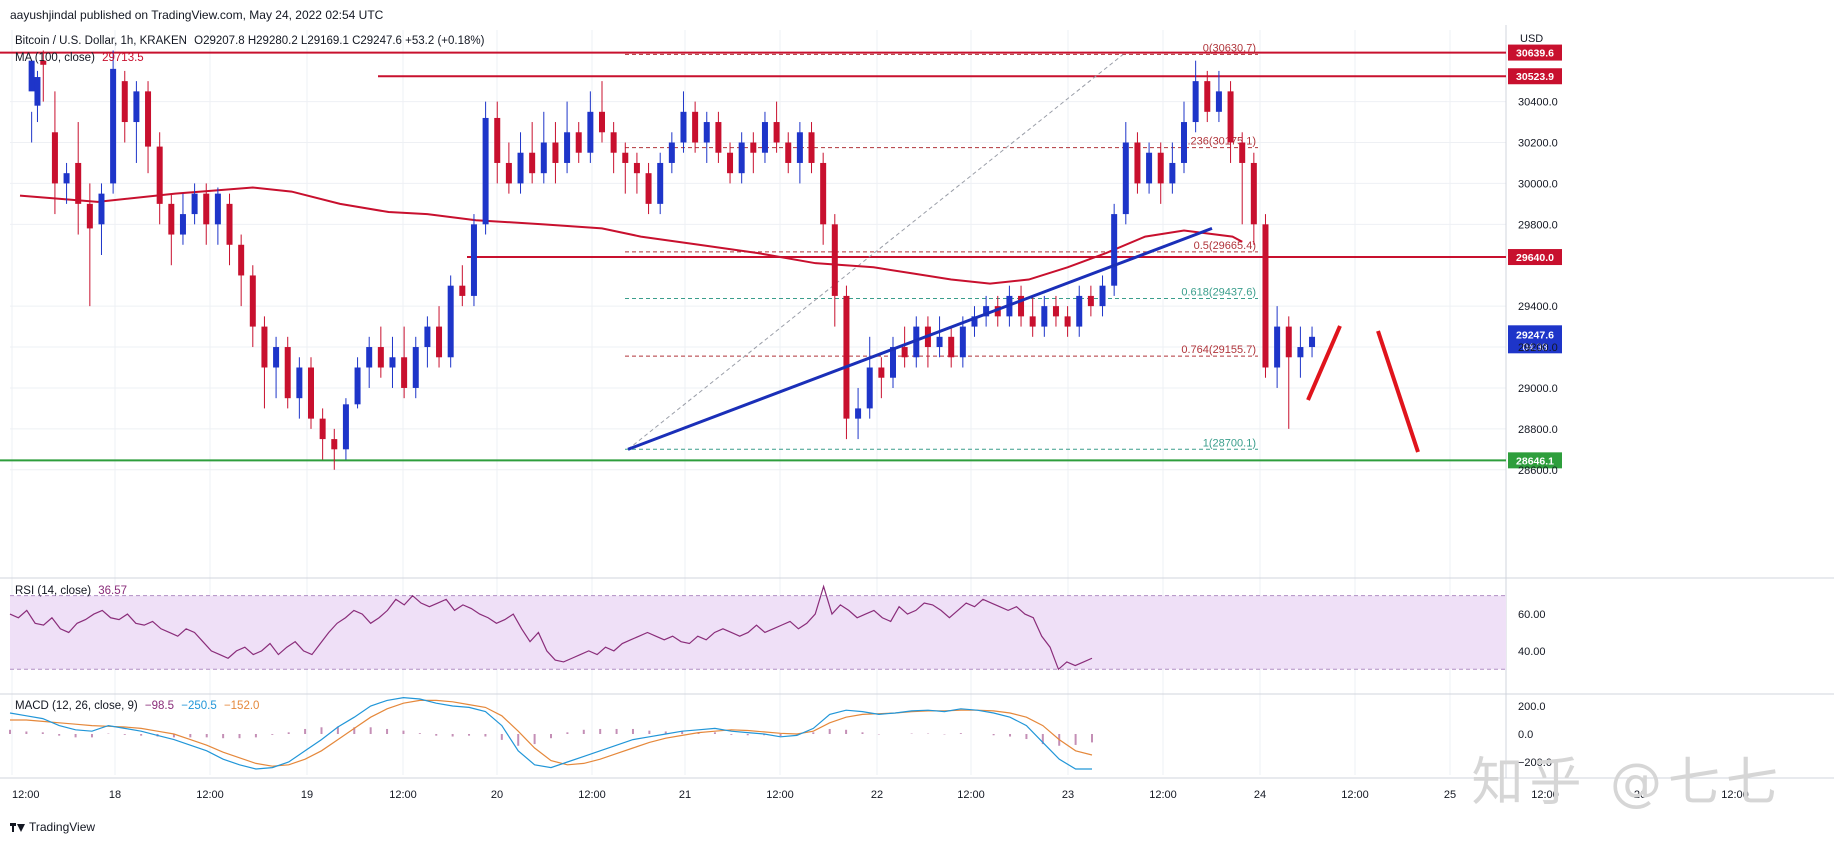  Describe the element at coordinates (497, 795) in the screenshot. I see `time-tick-label: 20` at that location.